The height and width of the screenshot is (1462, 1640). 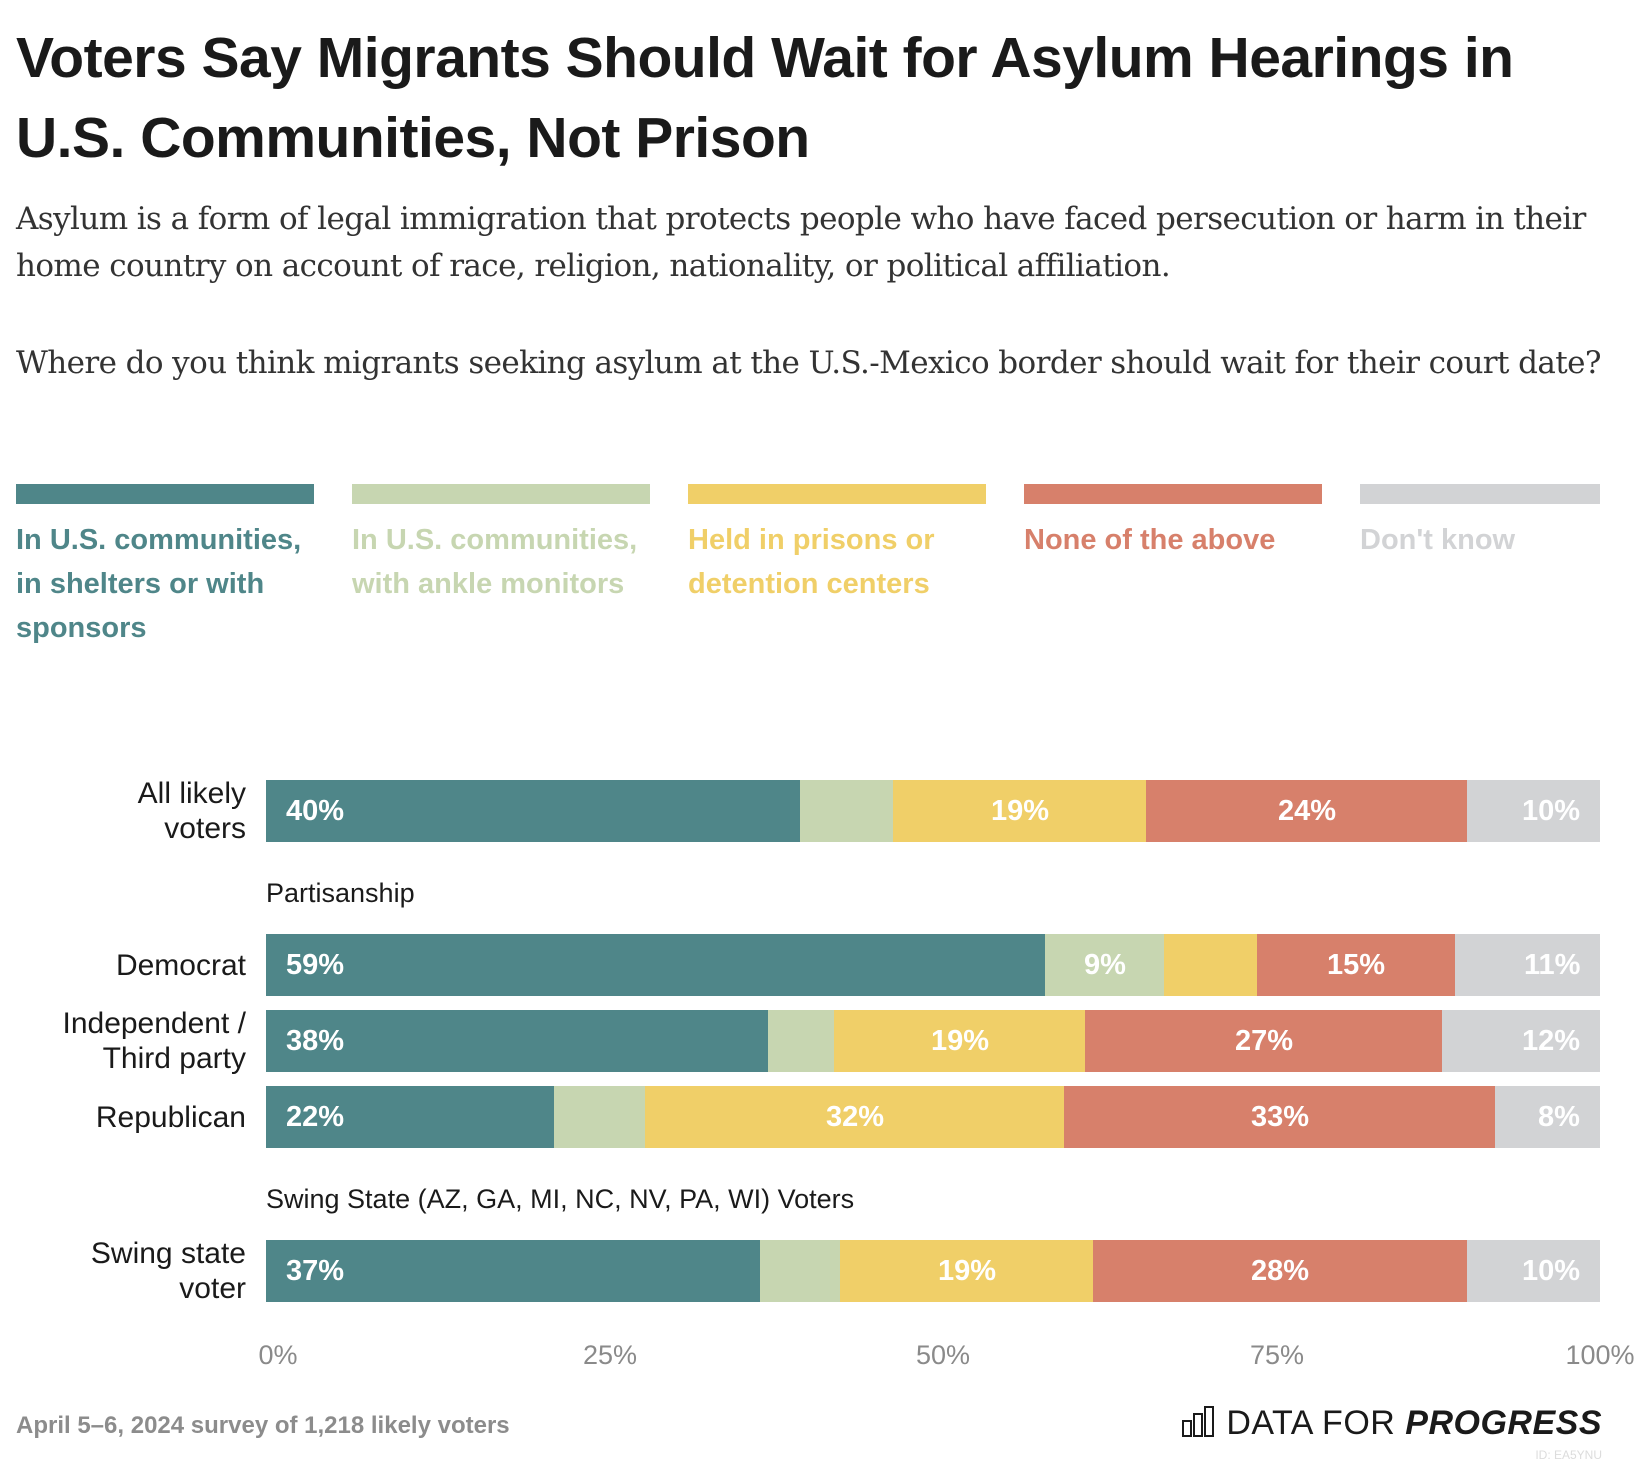 What do you see at coordinates (278, 1355) in the screenshot?
I see `x-tick-0: 0%` at bounding box center [278, 1355].